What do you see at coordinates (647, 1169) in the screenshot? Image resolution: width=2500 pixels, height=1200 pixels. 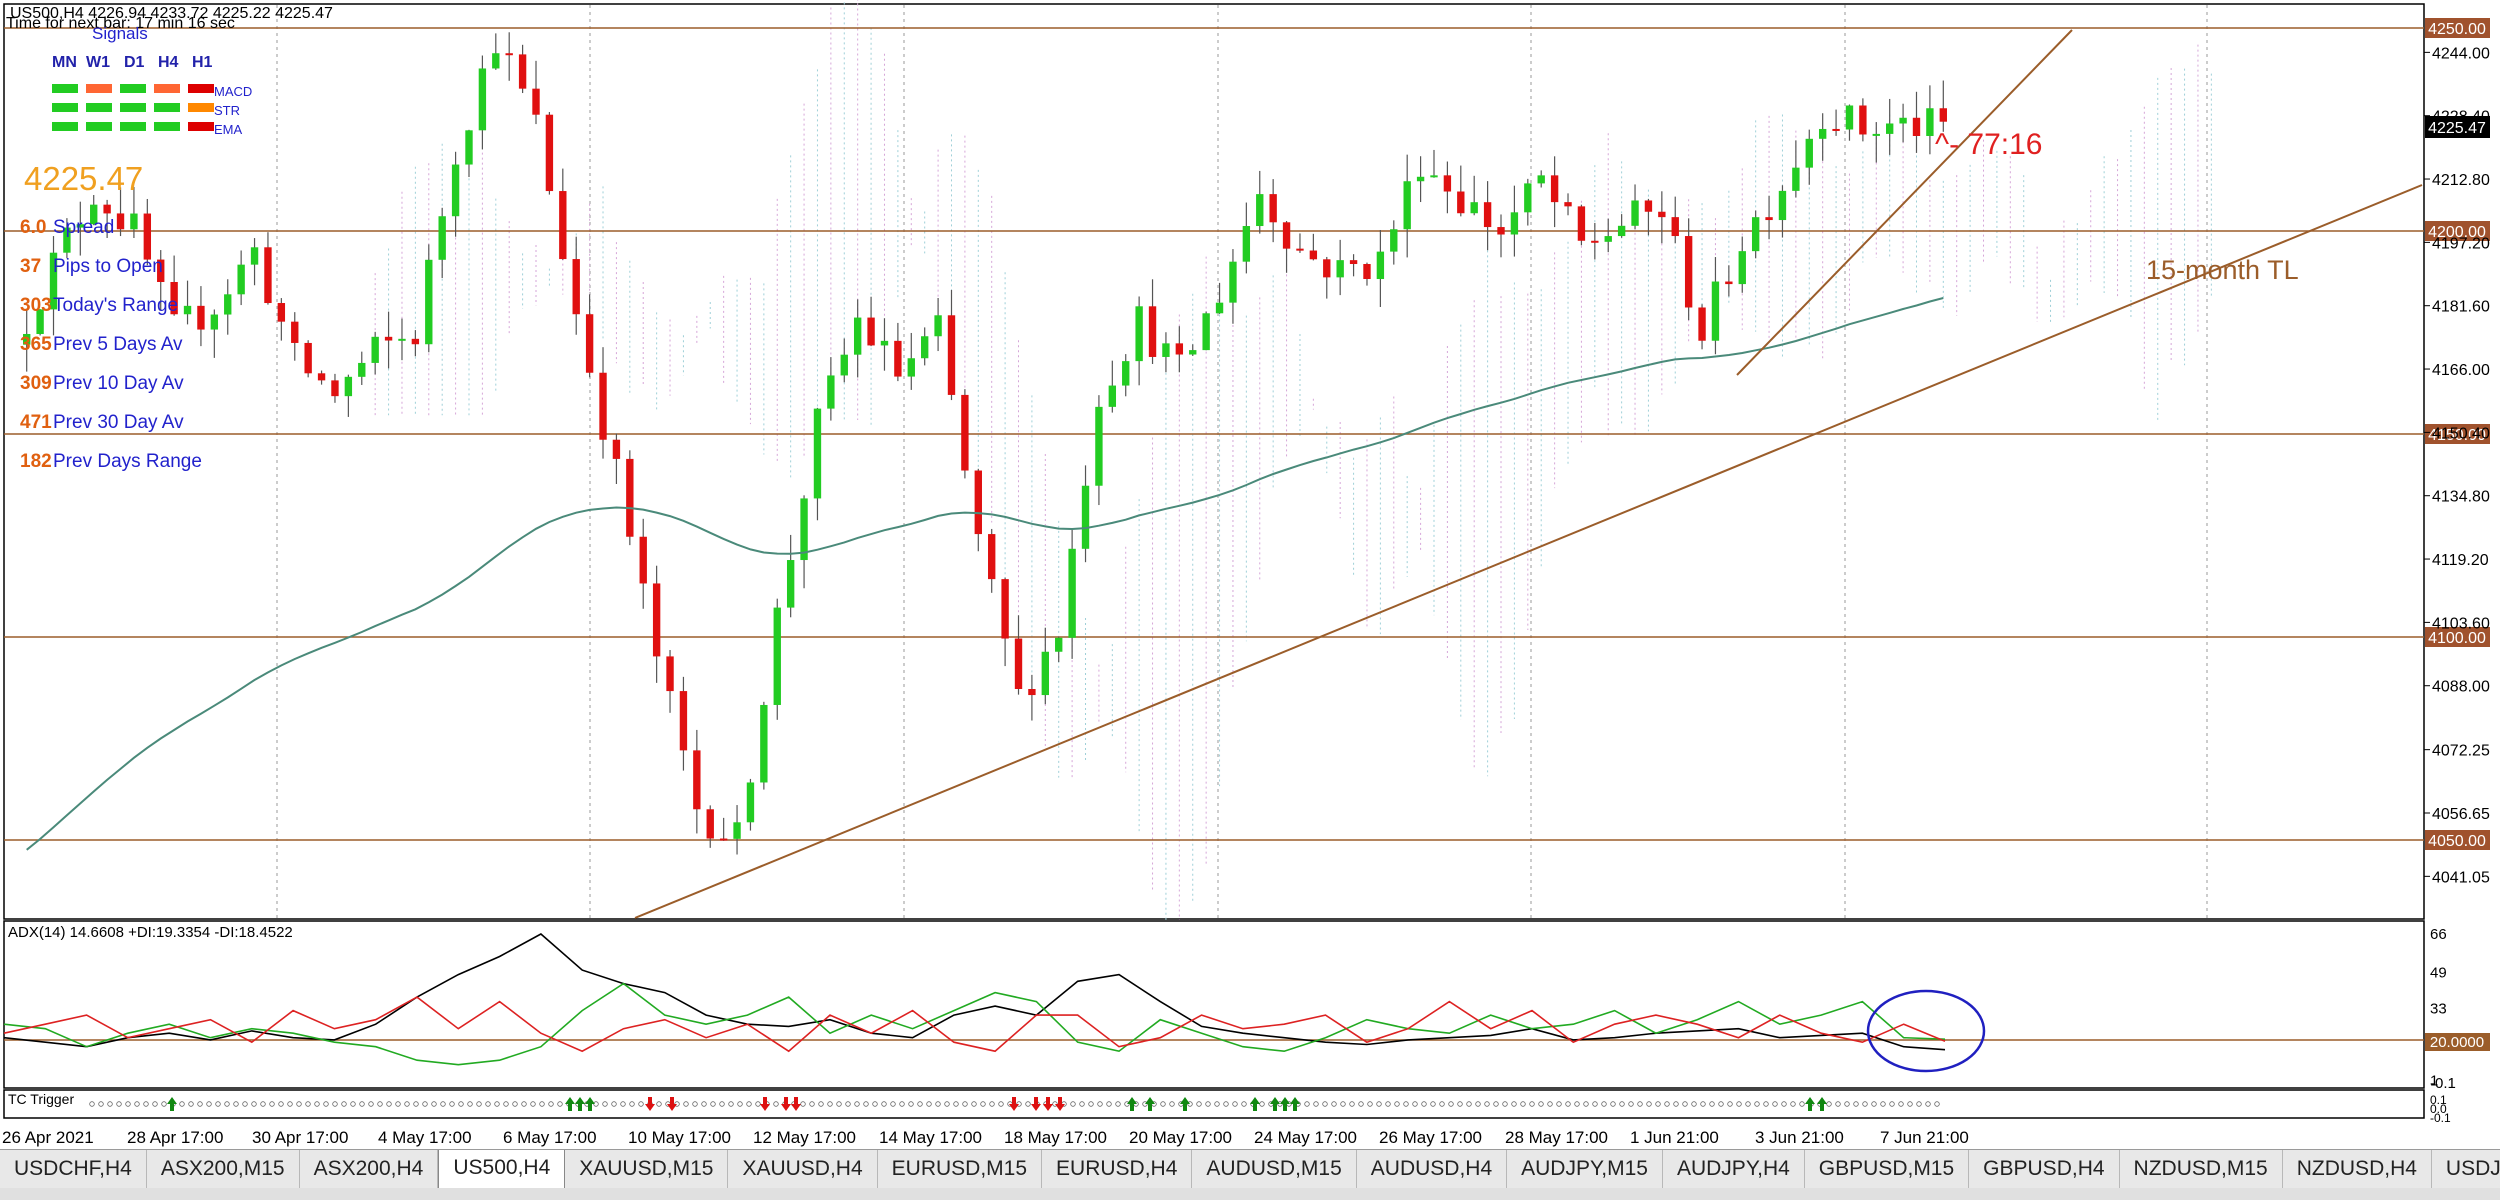 I see `tab-xauusd-m15: XAUUSD,M15` at bounding box center [647, 1169].